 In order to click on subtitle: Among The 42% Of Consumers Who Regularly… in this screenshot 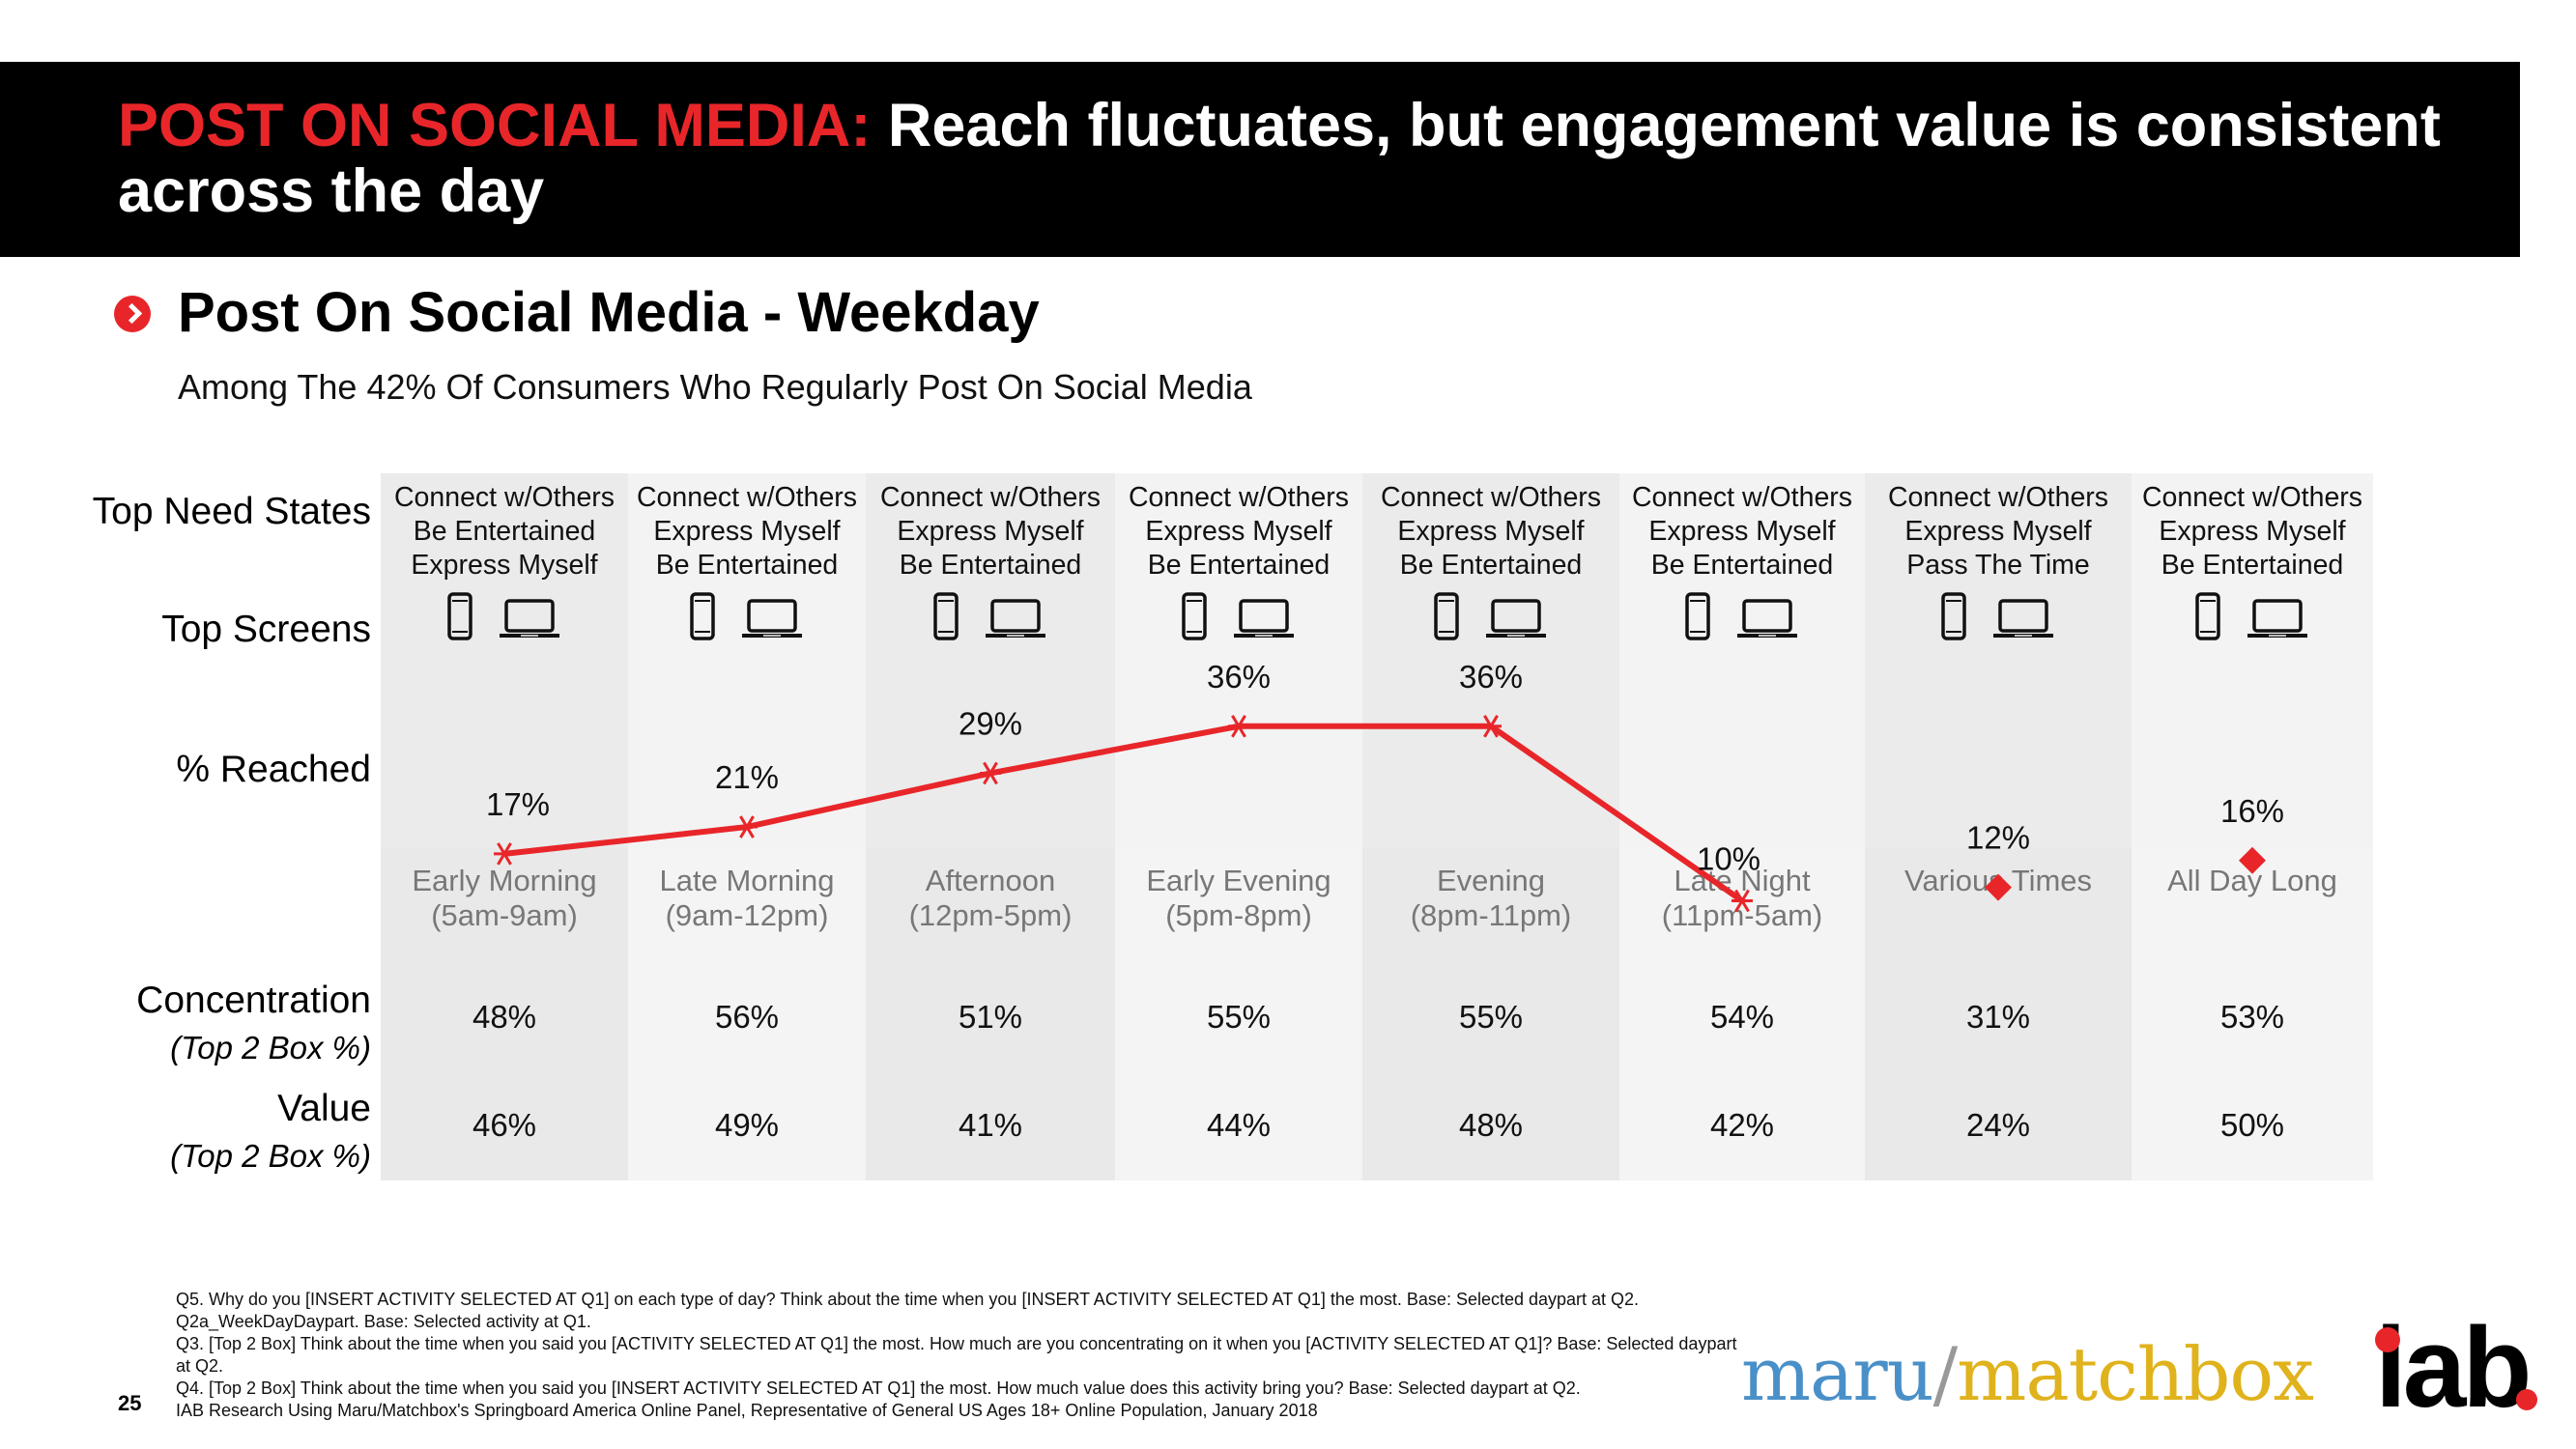, I will do `click(715, 387)`.